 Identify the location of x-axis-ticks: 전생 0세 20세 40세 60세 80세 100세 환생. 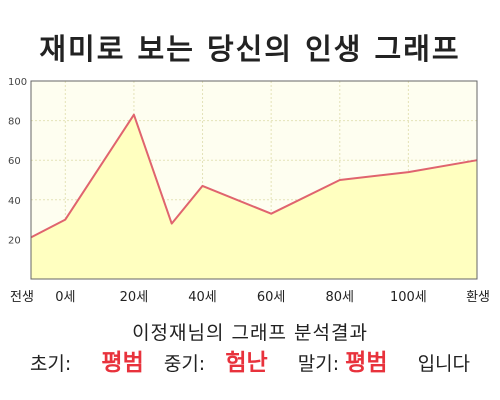
(250, 297).